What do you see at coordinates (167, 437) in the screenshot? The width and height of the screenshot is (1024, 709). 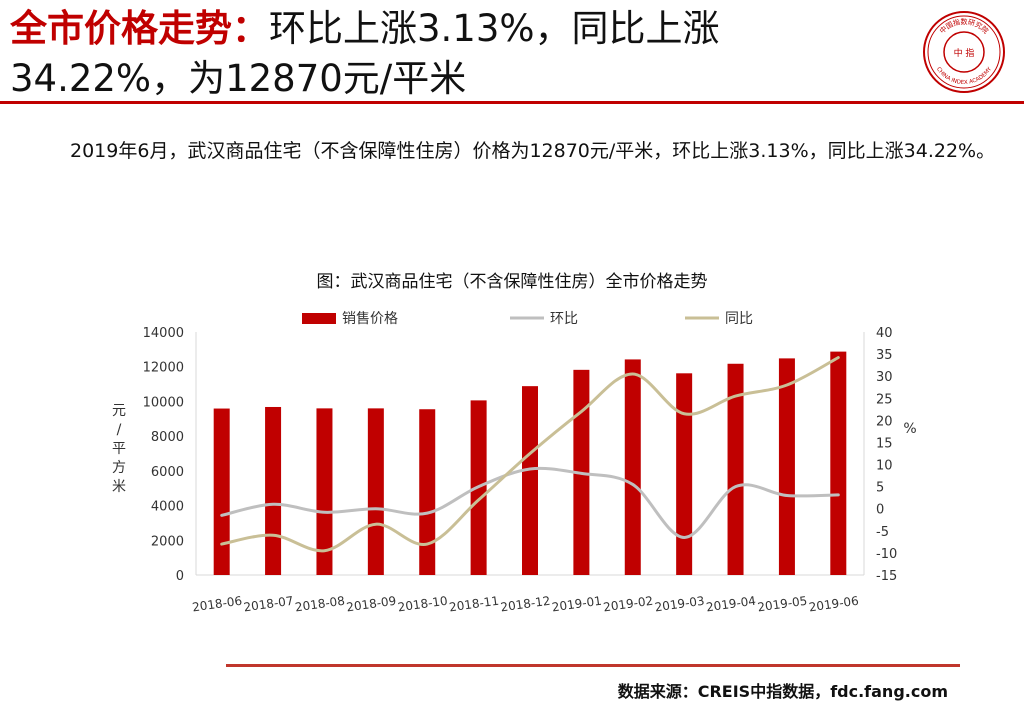 I see `left-tick-label: 8000` at bounding box center [167, 437].